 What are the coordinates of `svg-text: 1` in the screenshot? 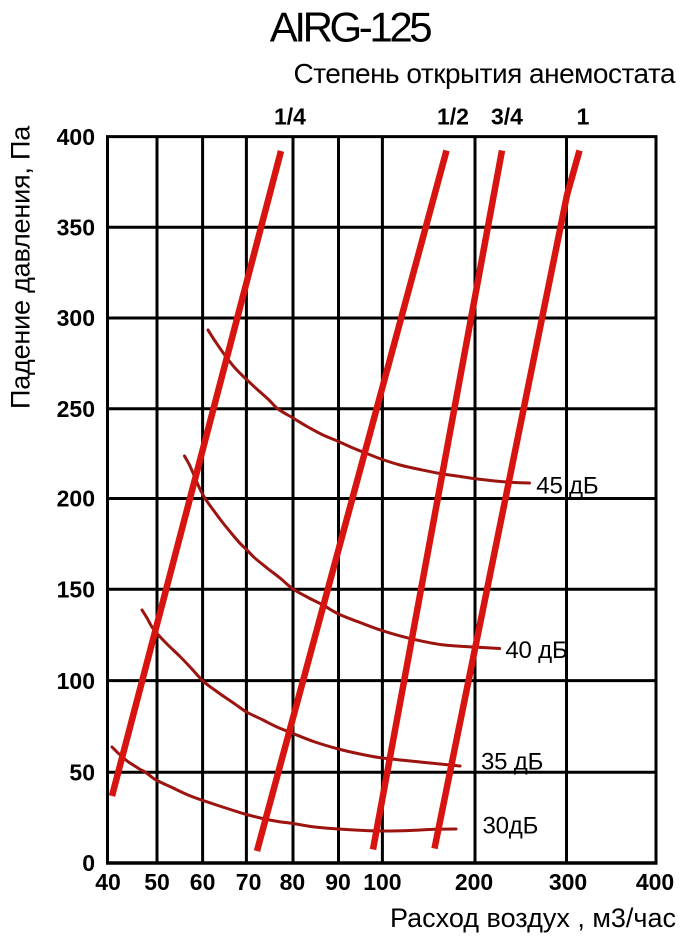 It's located at (583, 117).